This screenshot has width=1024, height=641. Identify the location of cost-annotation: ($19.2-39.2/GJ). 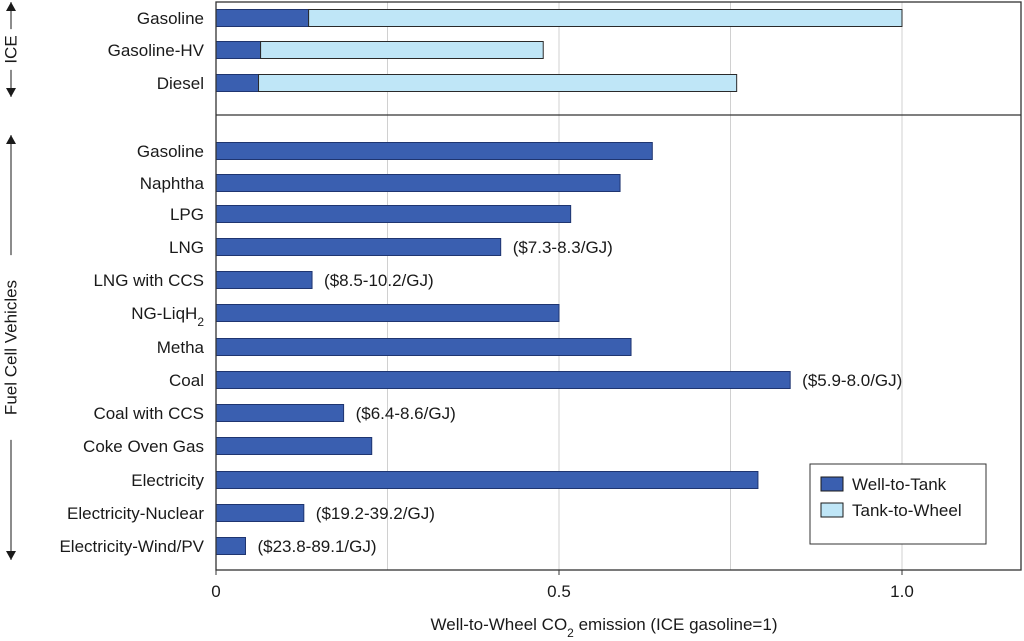
(375, 513).